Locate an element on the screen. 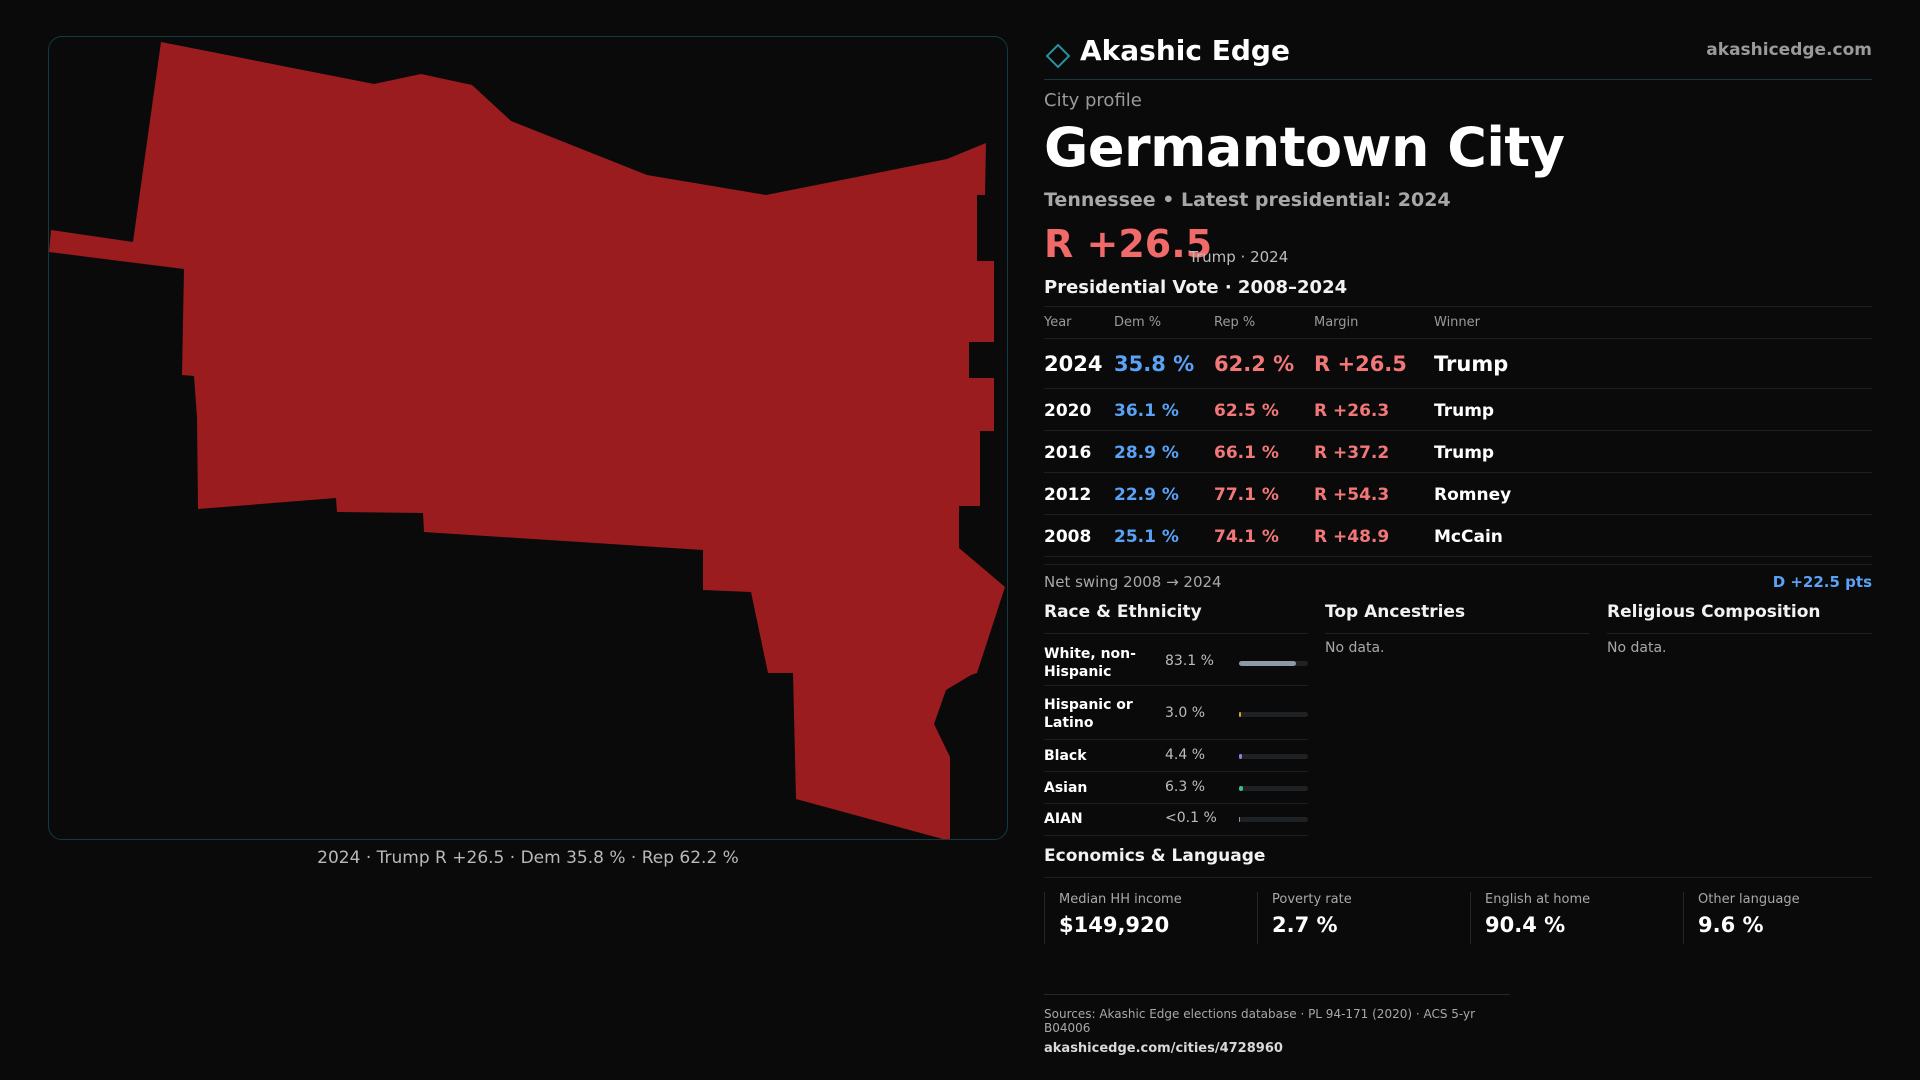  col-winner: Winner is located at coordinates (1457, 322).